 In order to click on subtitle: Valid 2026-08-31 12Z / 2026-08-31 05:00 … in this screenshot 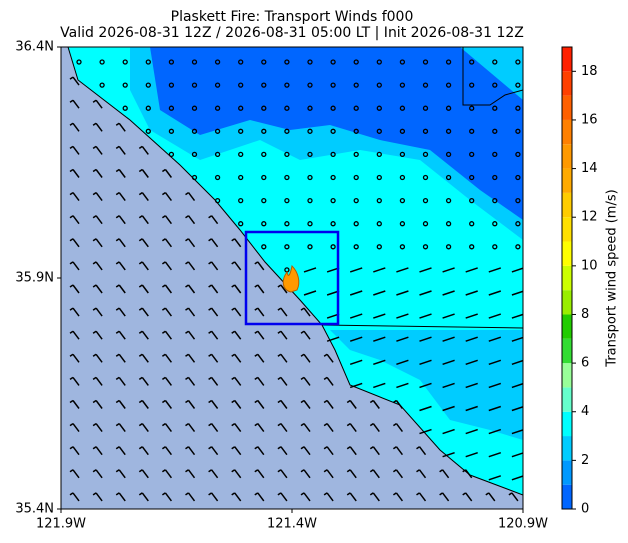, I will do `click(292, 33)`.